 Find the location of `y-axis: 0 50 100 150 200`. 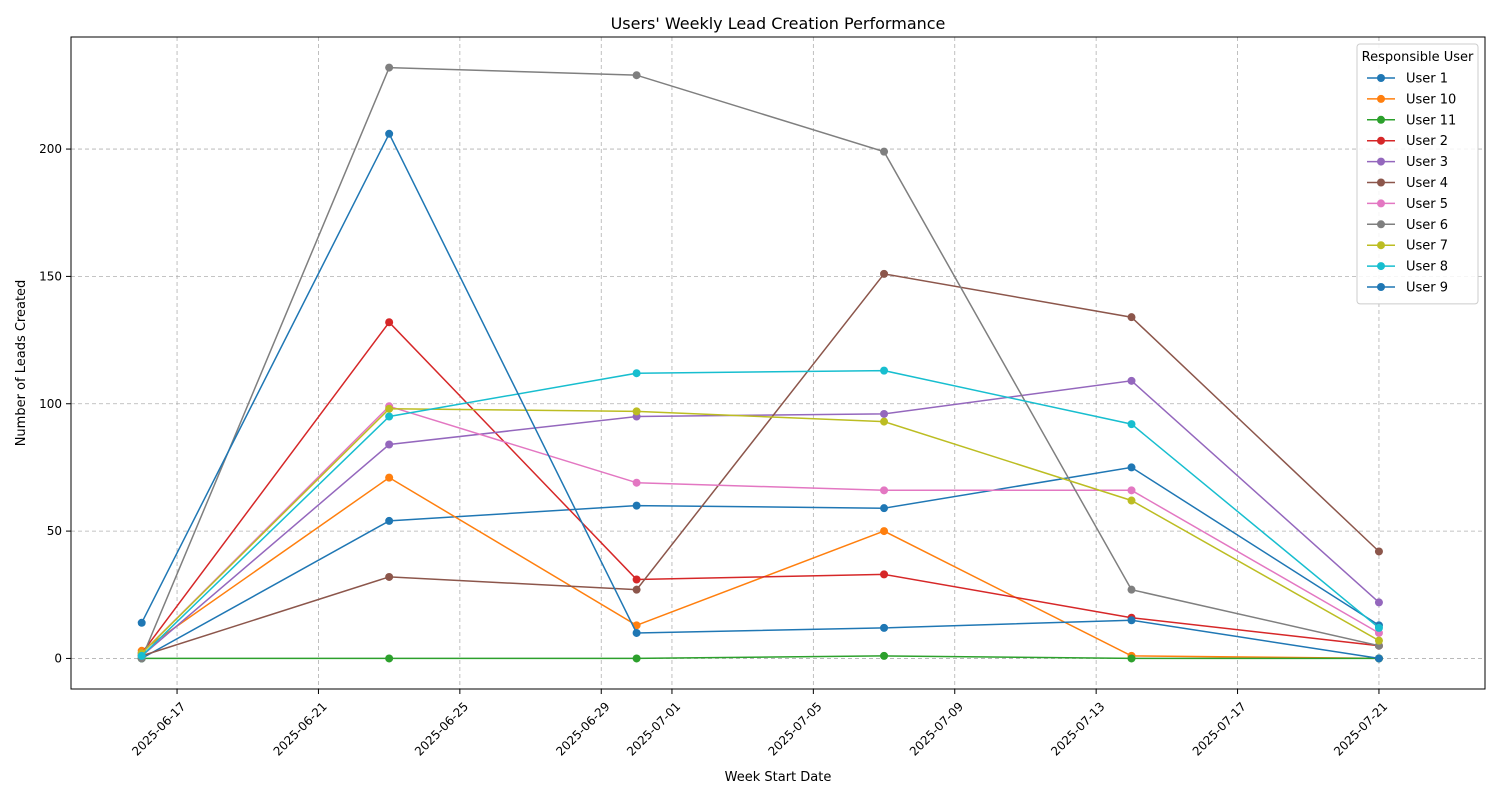

y-axis: 0 50 100 150 200 is located at coordinates (55, 403).